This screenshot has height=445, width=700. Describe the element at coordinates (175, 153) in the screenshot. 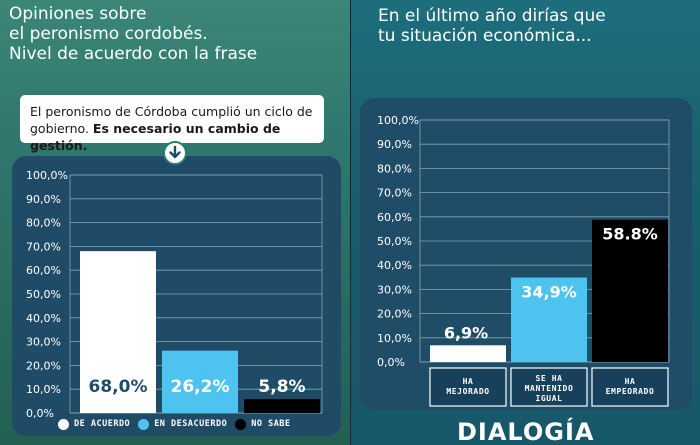

I see `arrow-down-icon` at that location.